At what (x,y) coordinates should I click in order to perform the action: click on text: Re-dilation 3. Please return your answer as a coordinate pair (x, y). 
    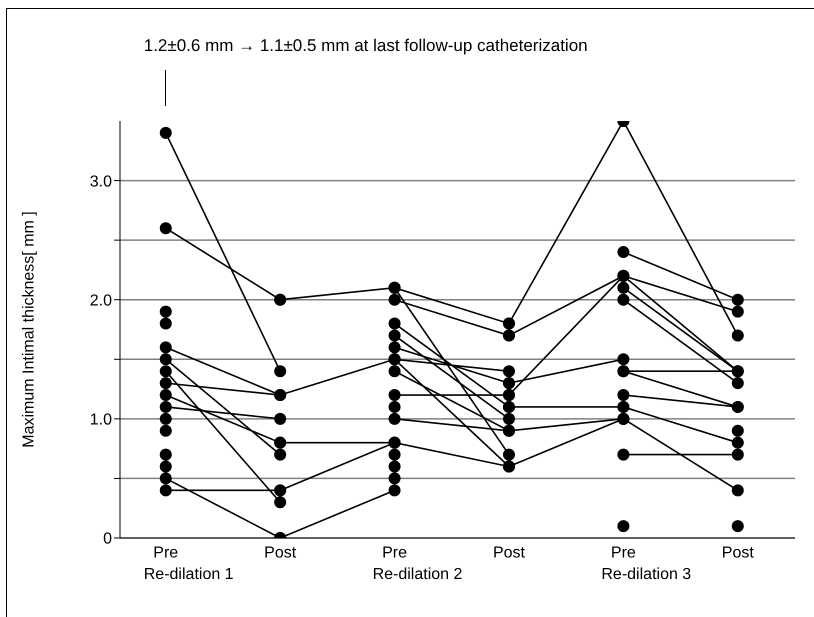
    Looking at the image, I should click on (646, 575).